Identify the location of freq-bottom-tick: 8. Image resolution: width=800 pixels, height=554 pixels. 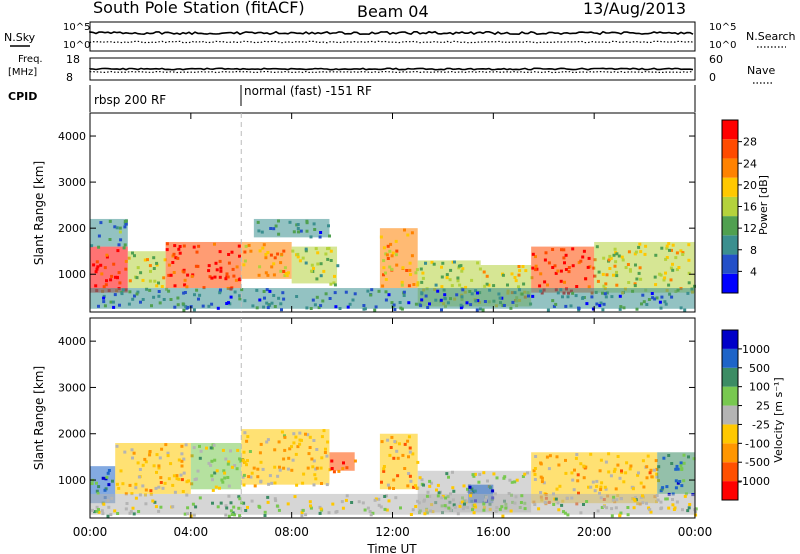
(69, 77).